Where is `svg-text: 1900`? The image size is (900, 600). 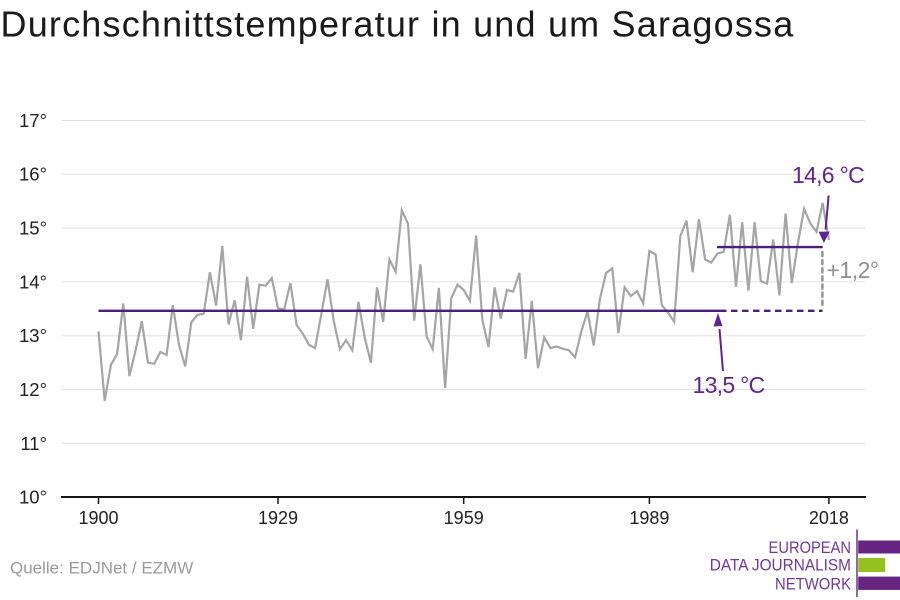 svg-text: 1900 is located at coordinates (98, 518).